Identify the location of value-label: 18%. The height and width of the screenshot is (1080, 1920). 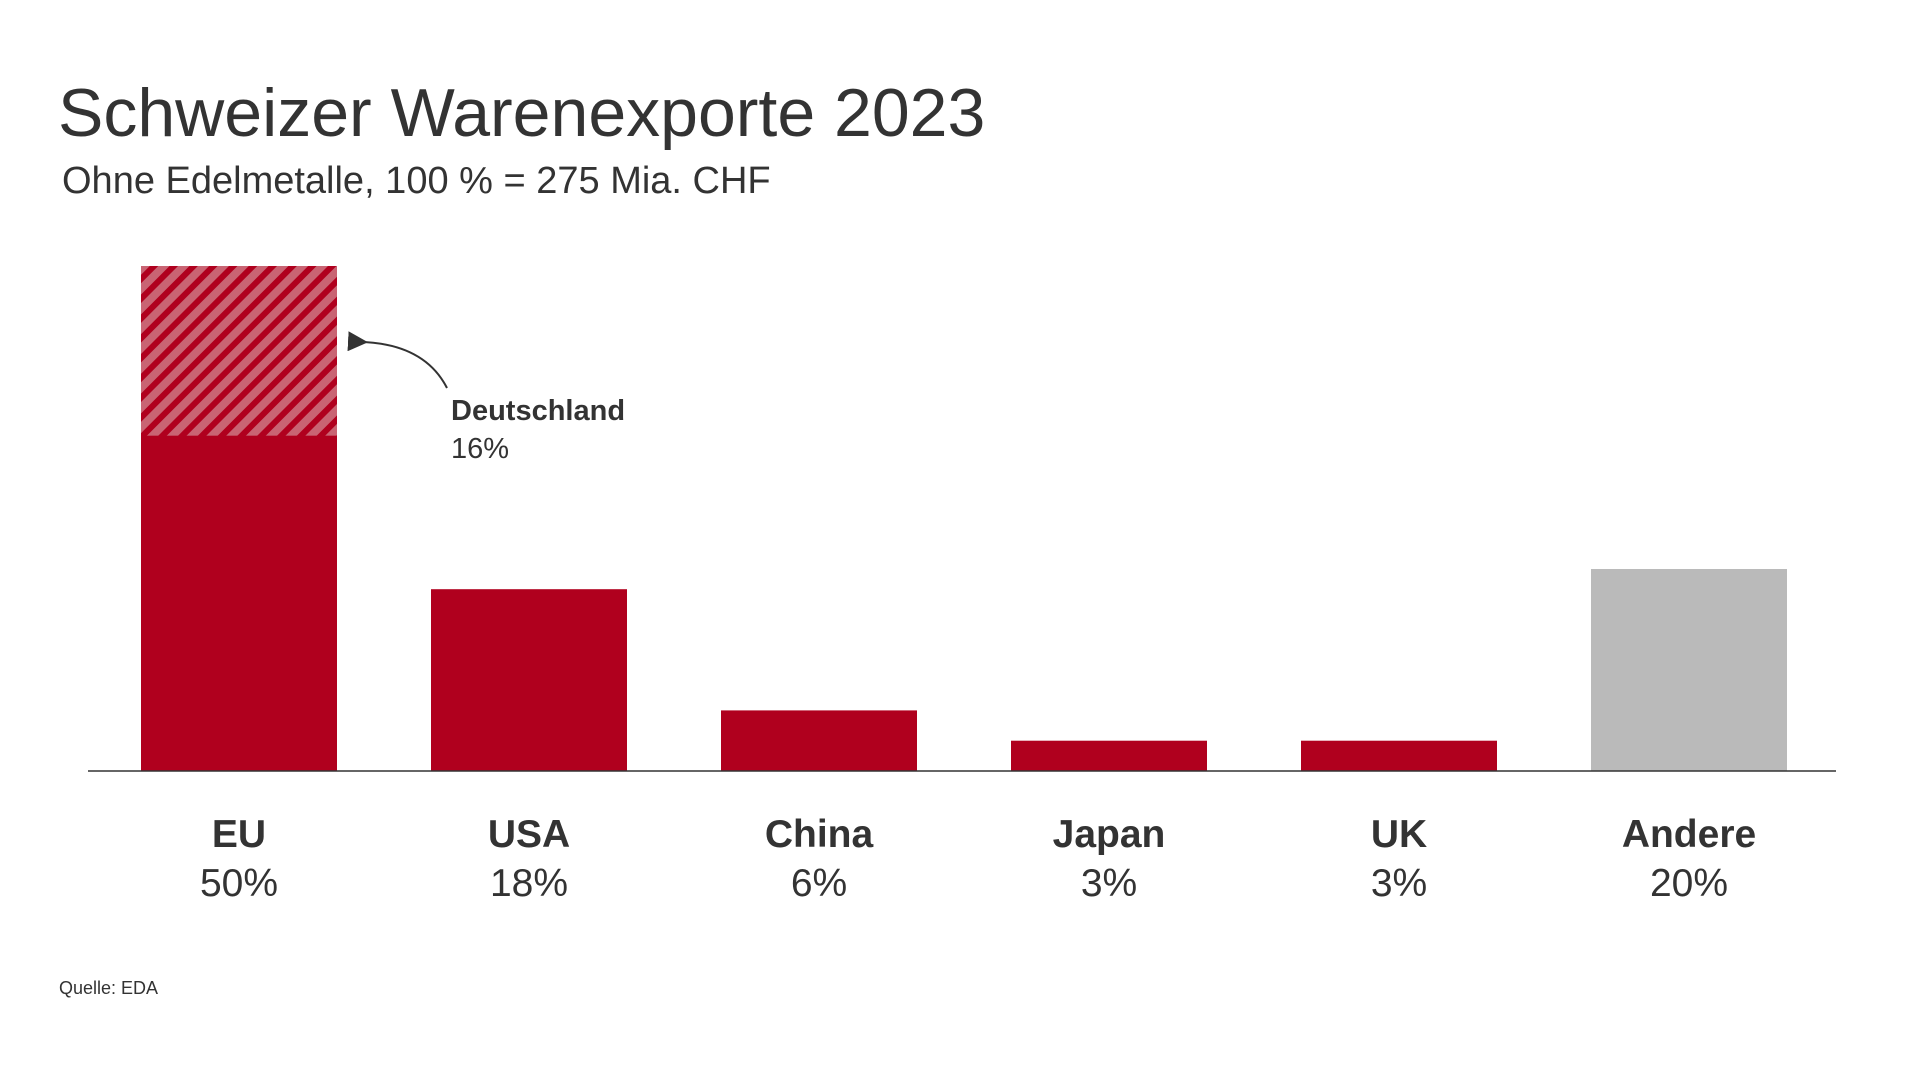
(529, 883).